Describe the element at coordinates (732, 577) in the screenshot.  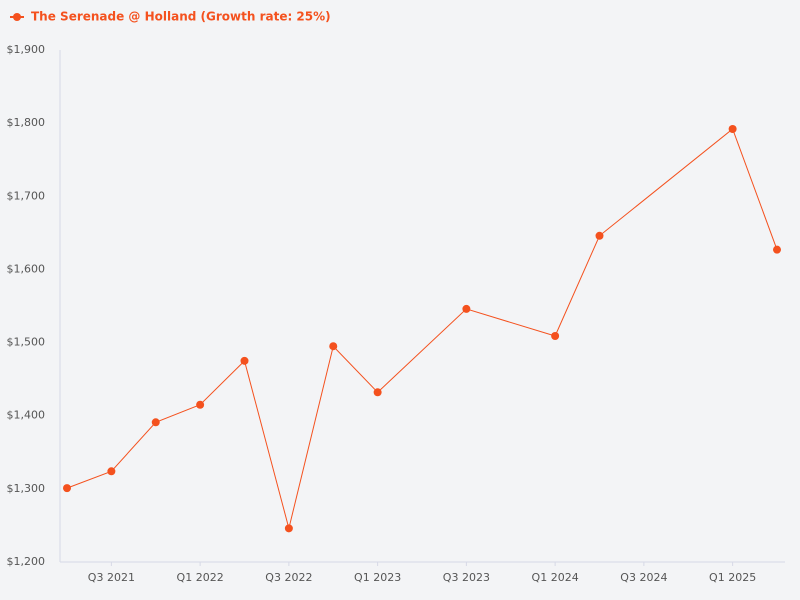
I see `x-tick-label: Q1 2025` at that location.